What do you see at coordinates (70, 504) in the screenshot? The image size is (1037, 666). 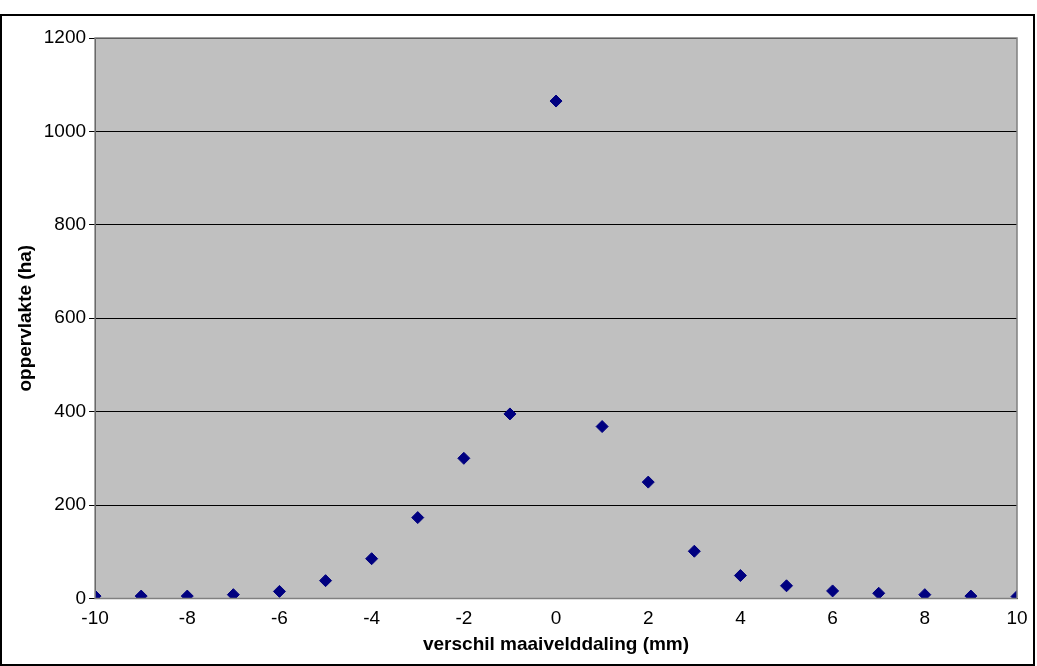 I see `y-tick-label: 200` at bounding box center [70, 504].